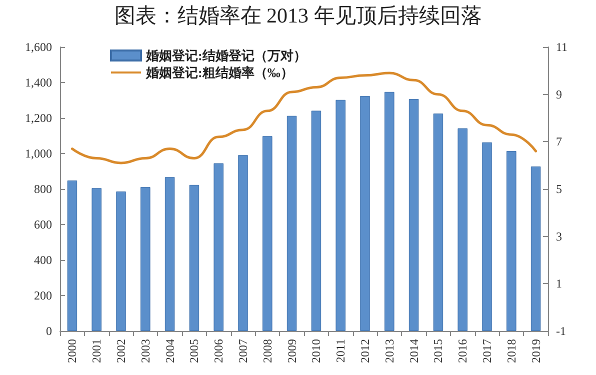  I want to click on y2-tick-label: 7, so click(559, 141).